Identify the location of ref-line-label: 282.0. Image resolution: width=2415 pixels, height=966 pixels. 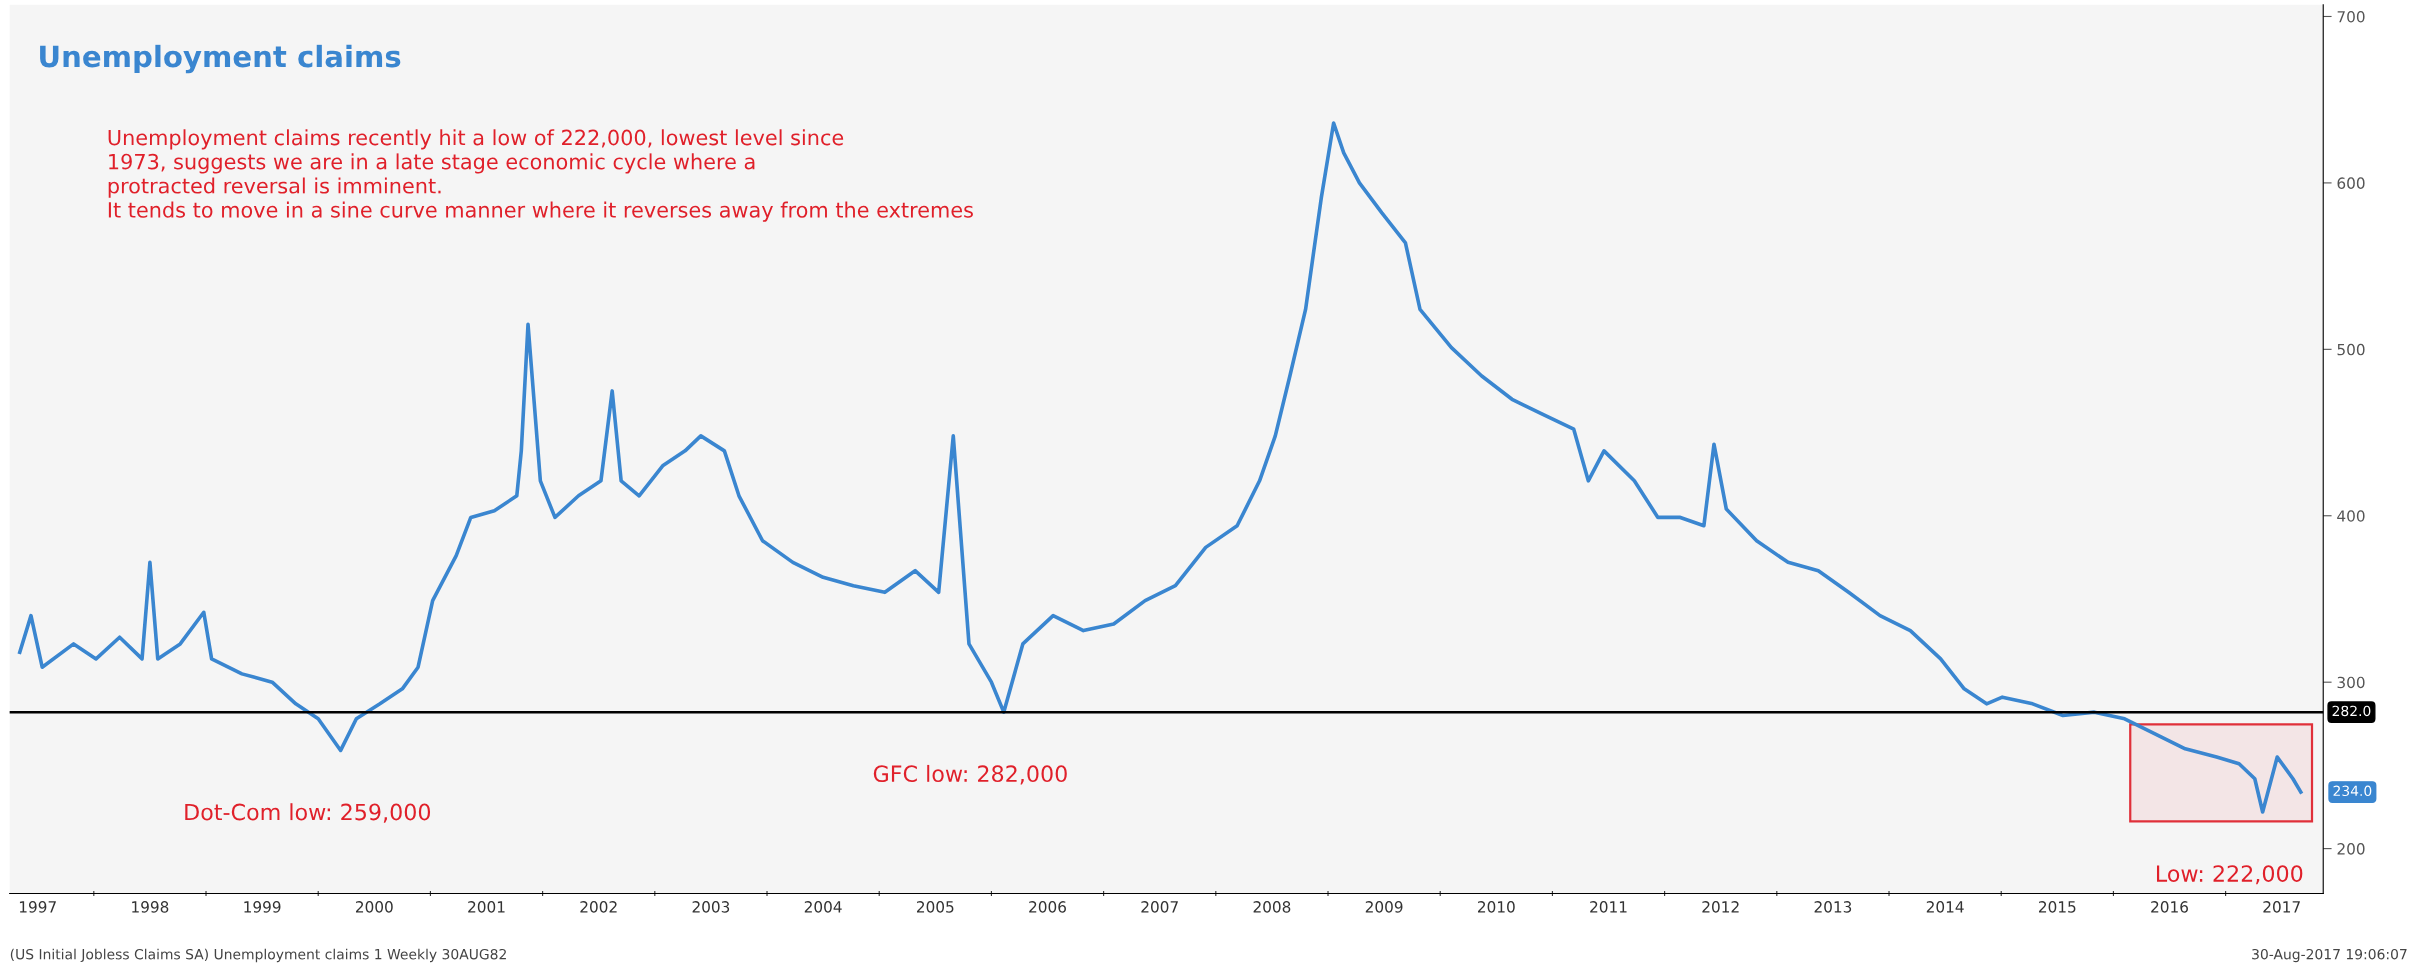
(2351, 711).